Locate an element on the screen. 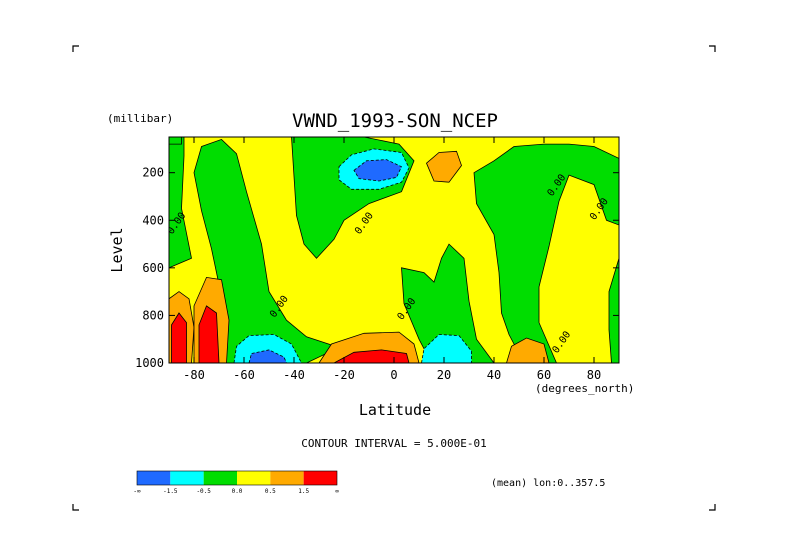 This screenshot has height=558, width=789. colorbar-label: 0.0 is located at coordinates (237, 491).